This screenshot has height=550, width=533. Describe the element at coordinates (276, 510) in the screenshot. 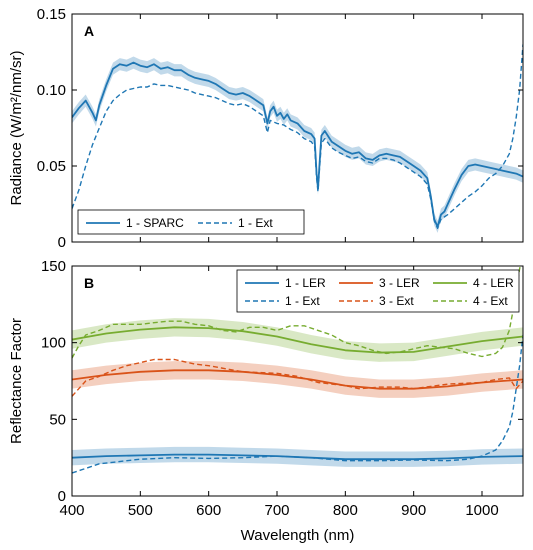

I see `x-tick-label: 700` at that location.